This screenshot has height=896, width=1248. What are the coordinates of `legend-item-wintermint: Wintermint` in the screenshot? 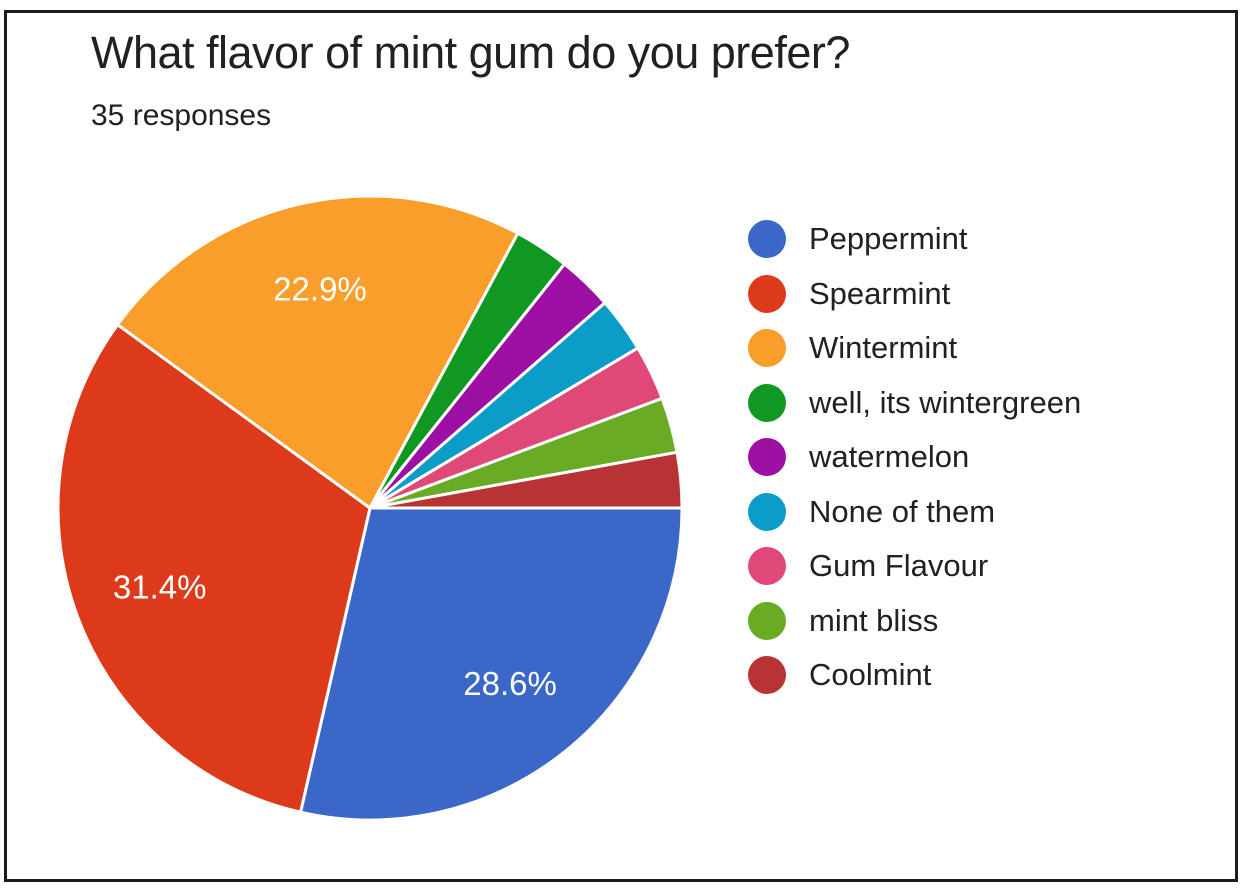 It's located at (914, 348).